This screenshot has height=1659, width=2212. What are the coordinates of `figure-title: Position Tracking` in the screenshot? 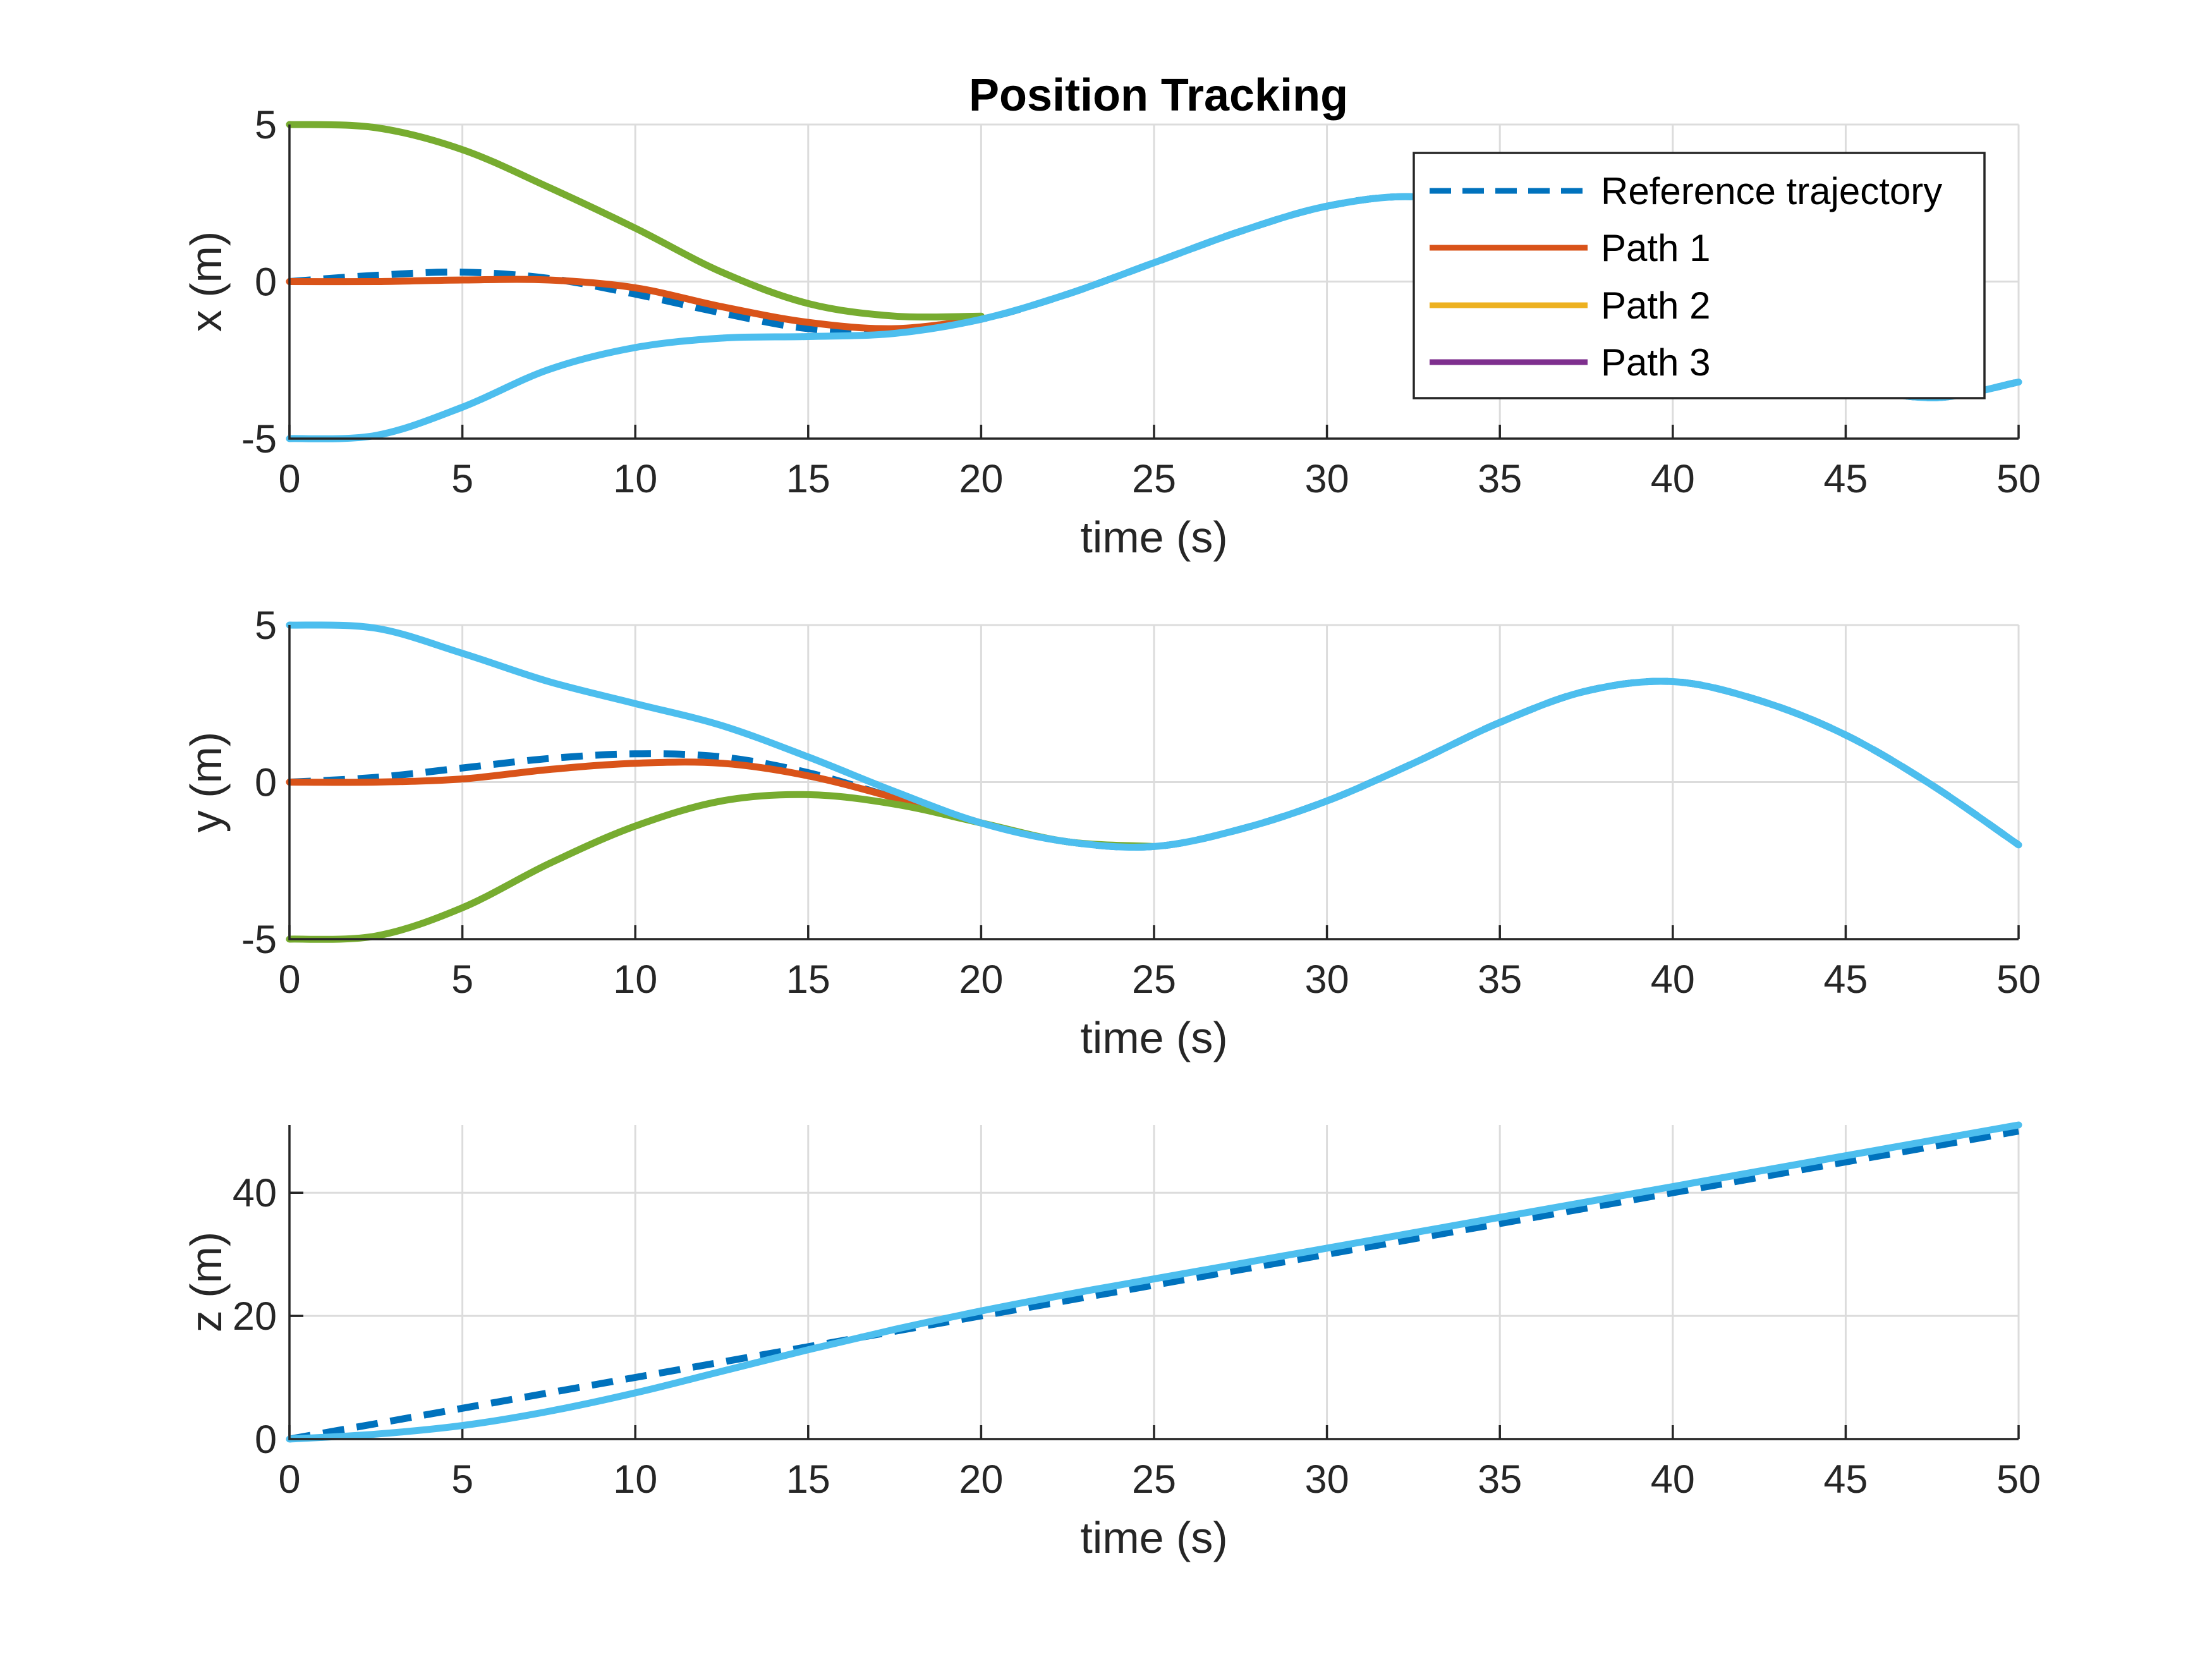 It's located at (1158, 95).